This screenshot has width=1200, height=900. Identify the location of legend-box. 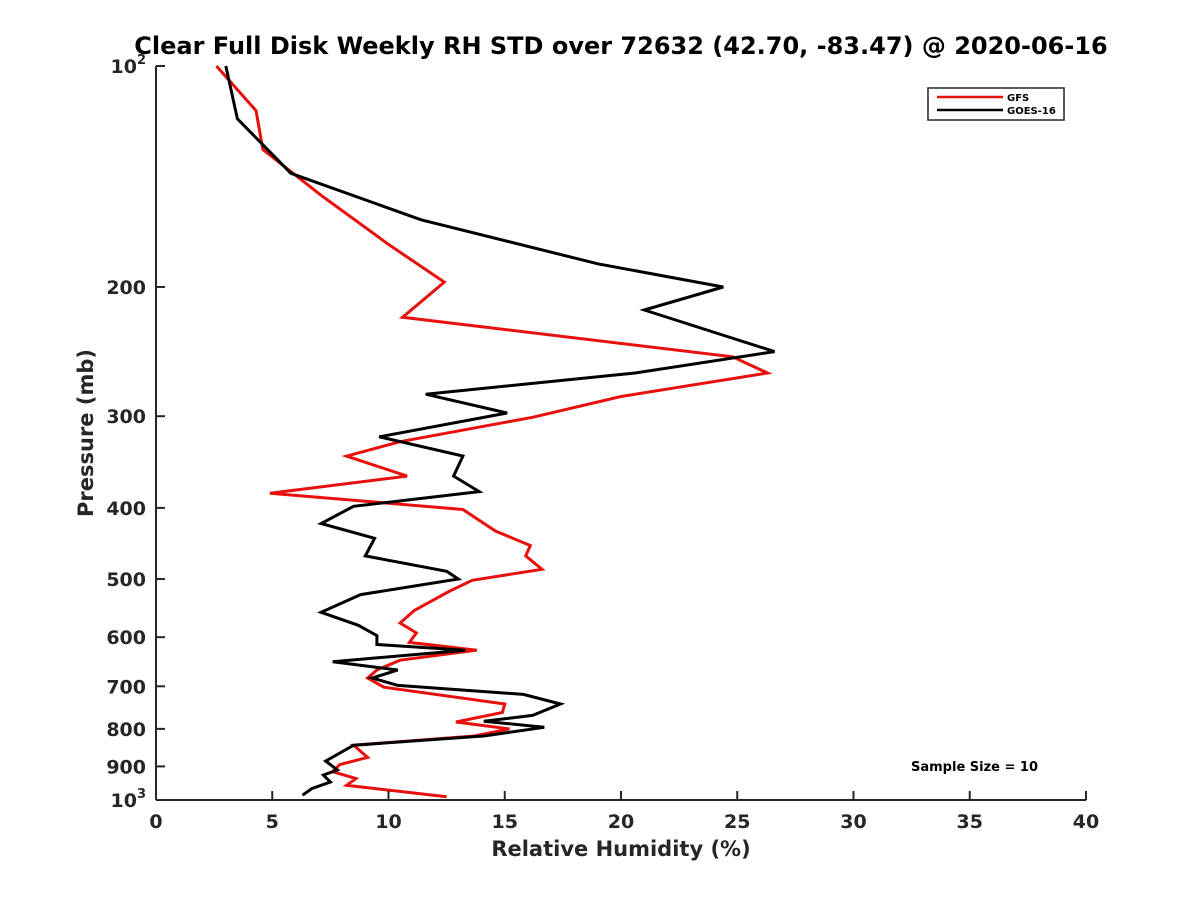
(996, 104).